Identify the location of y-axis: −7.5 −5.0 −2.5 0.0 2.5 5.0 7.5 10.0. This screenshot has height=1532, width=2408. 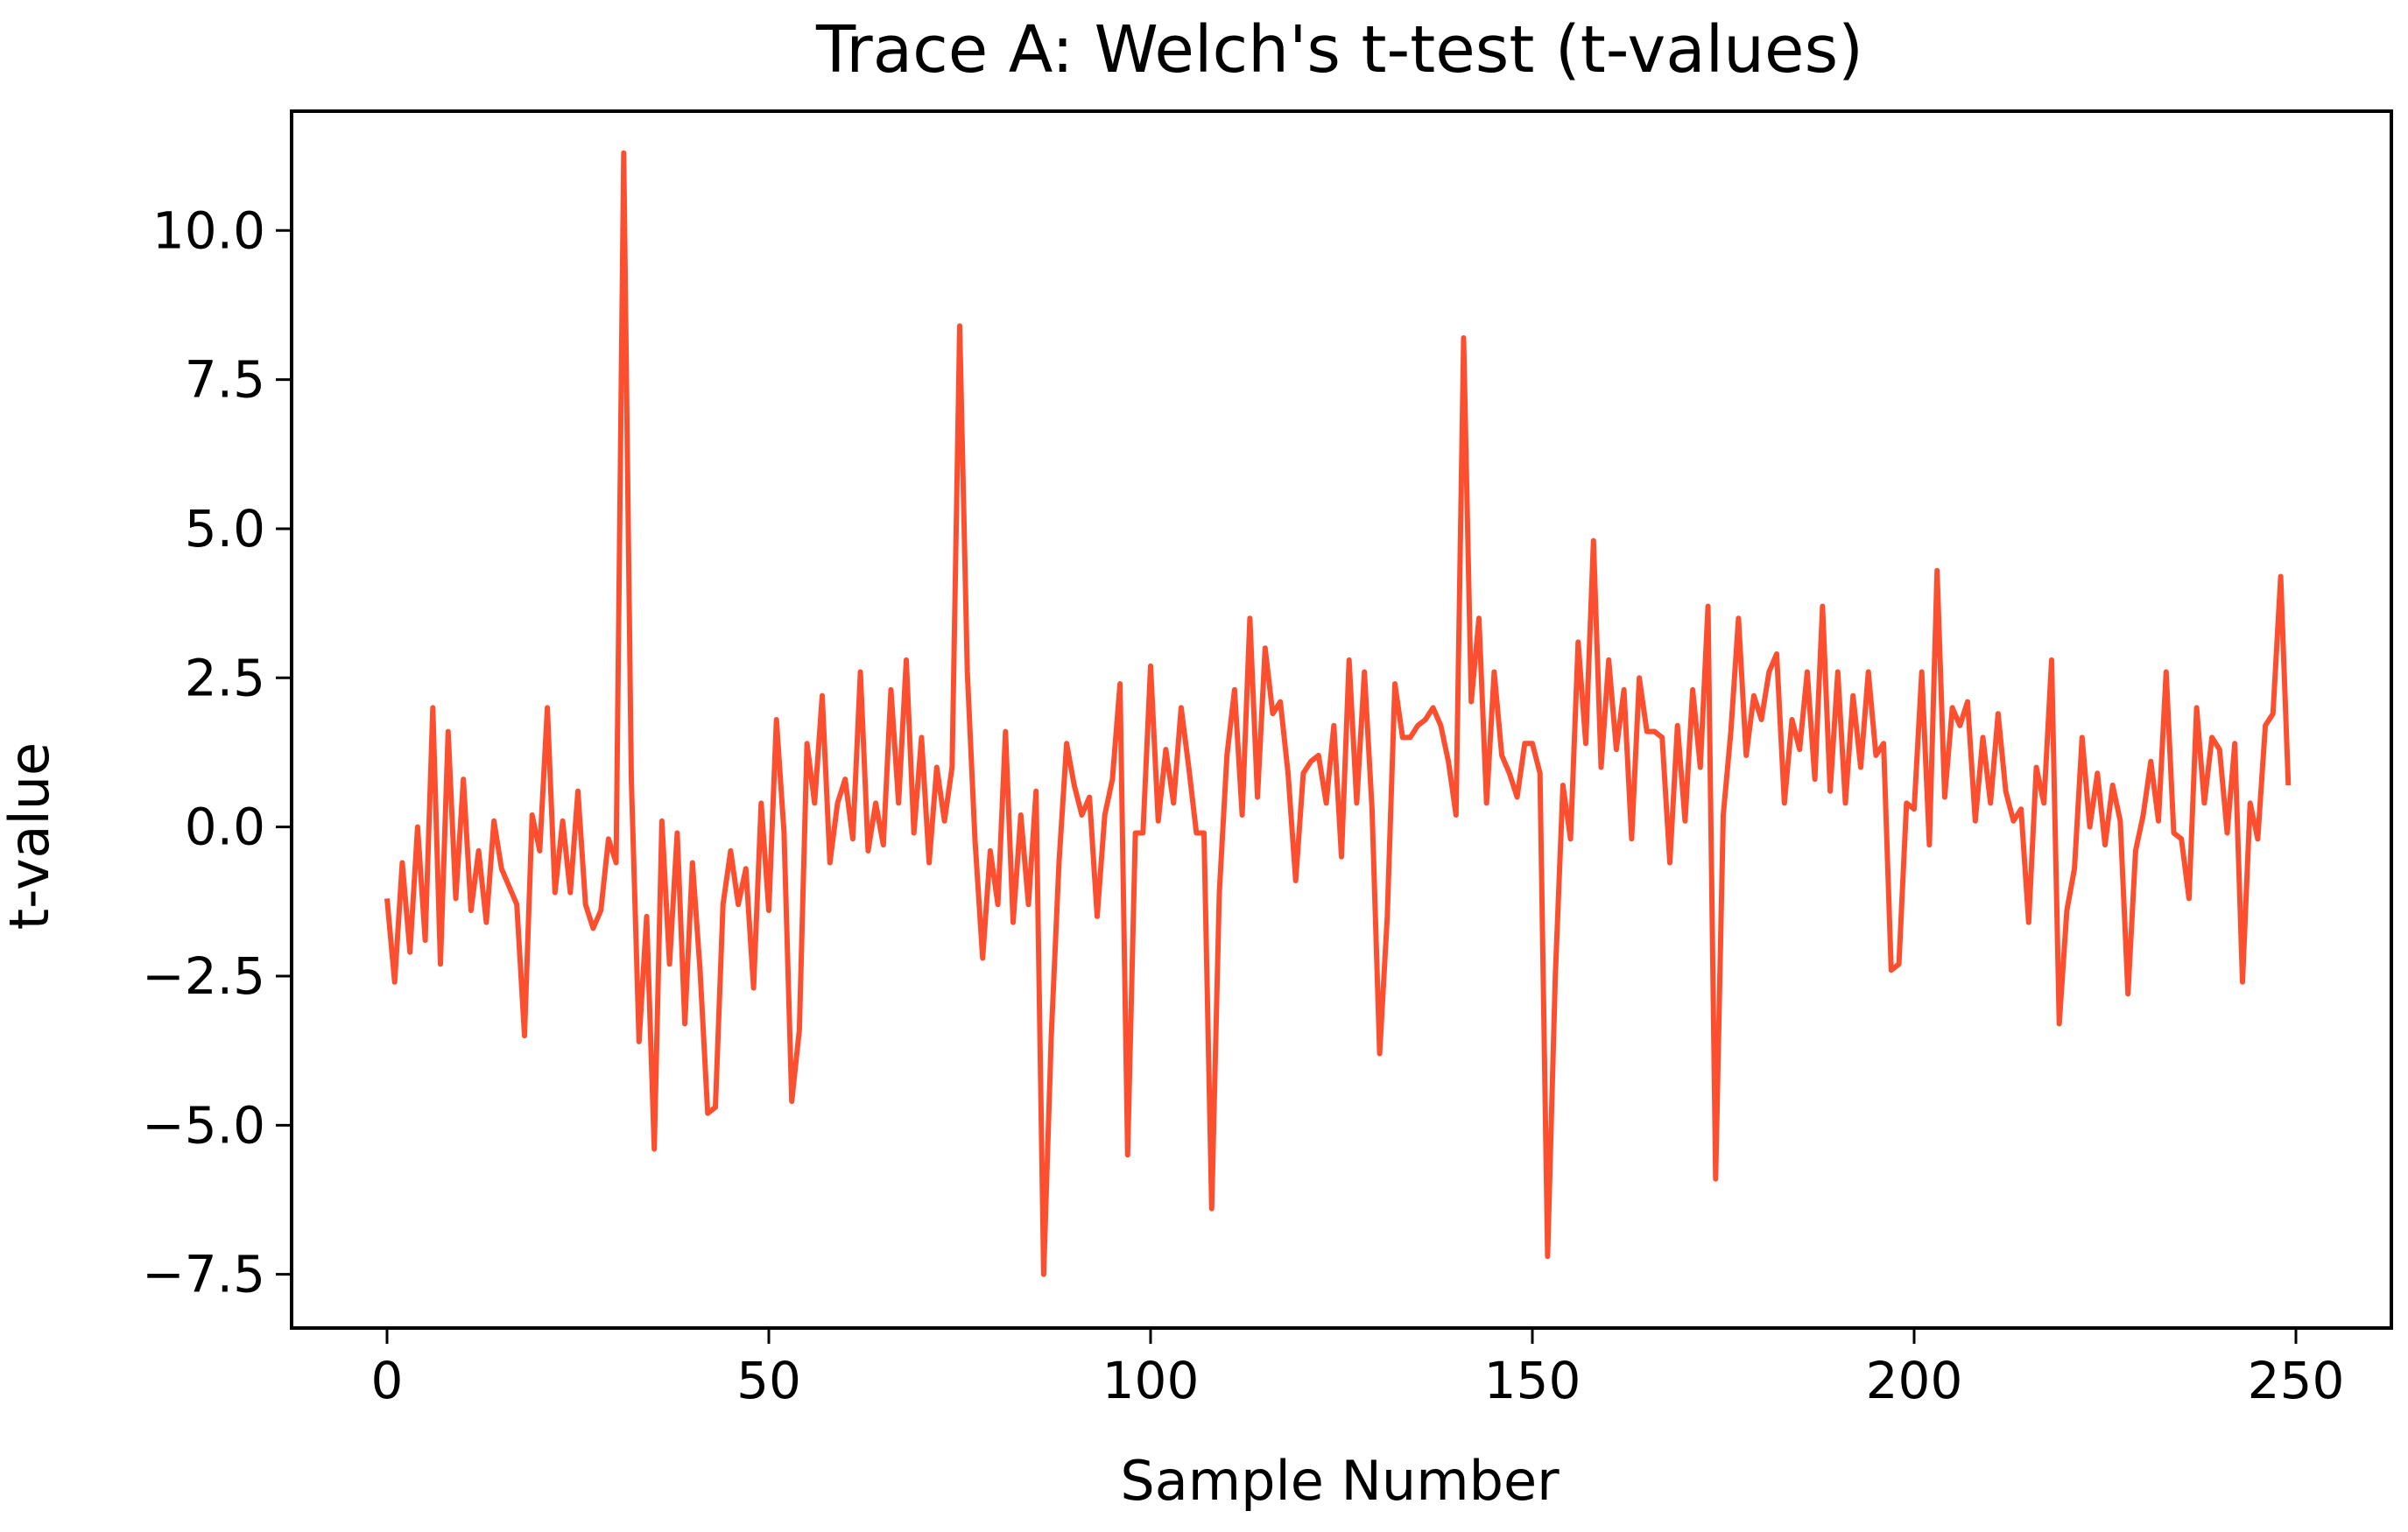
(217, 752).